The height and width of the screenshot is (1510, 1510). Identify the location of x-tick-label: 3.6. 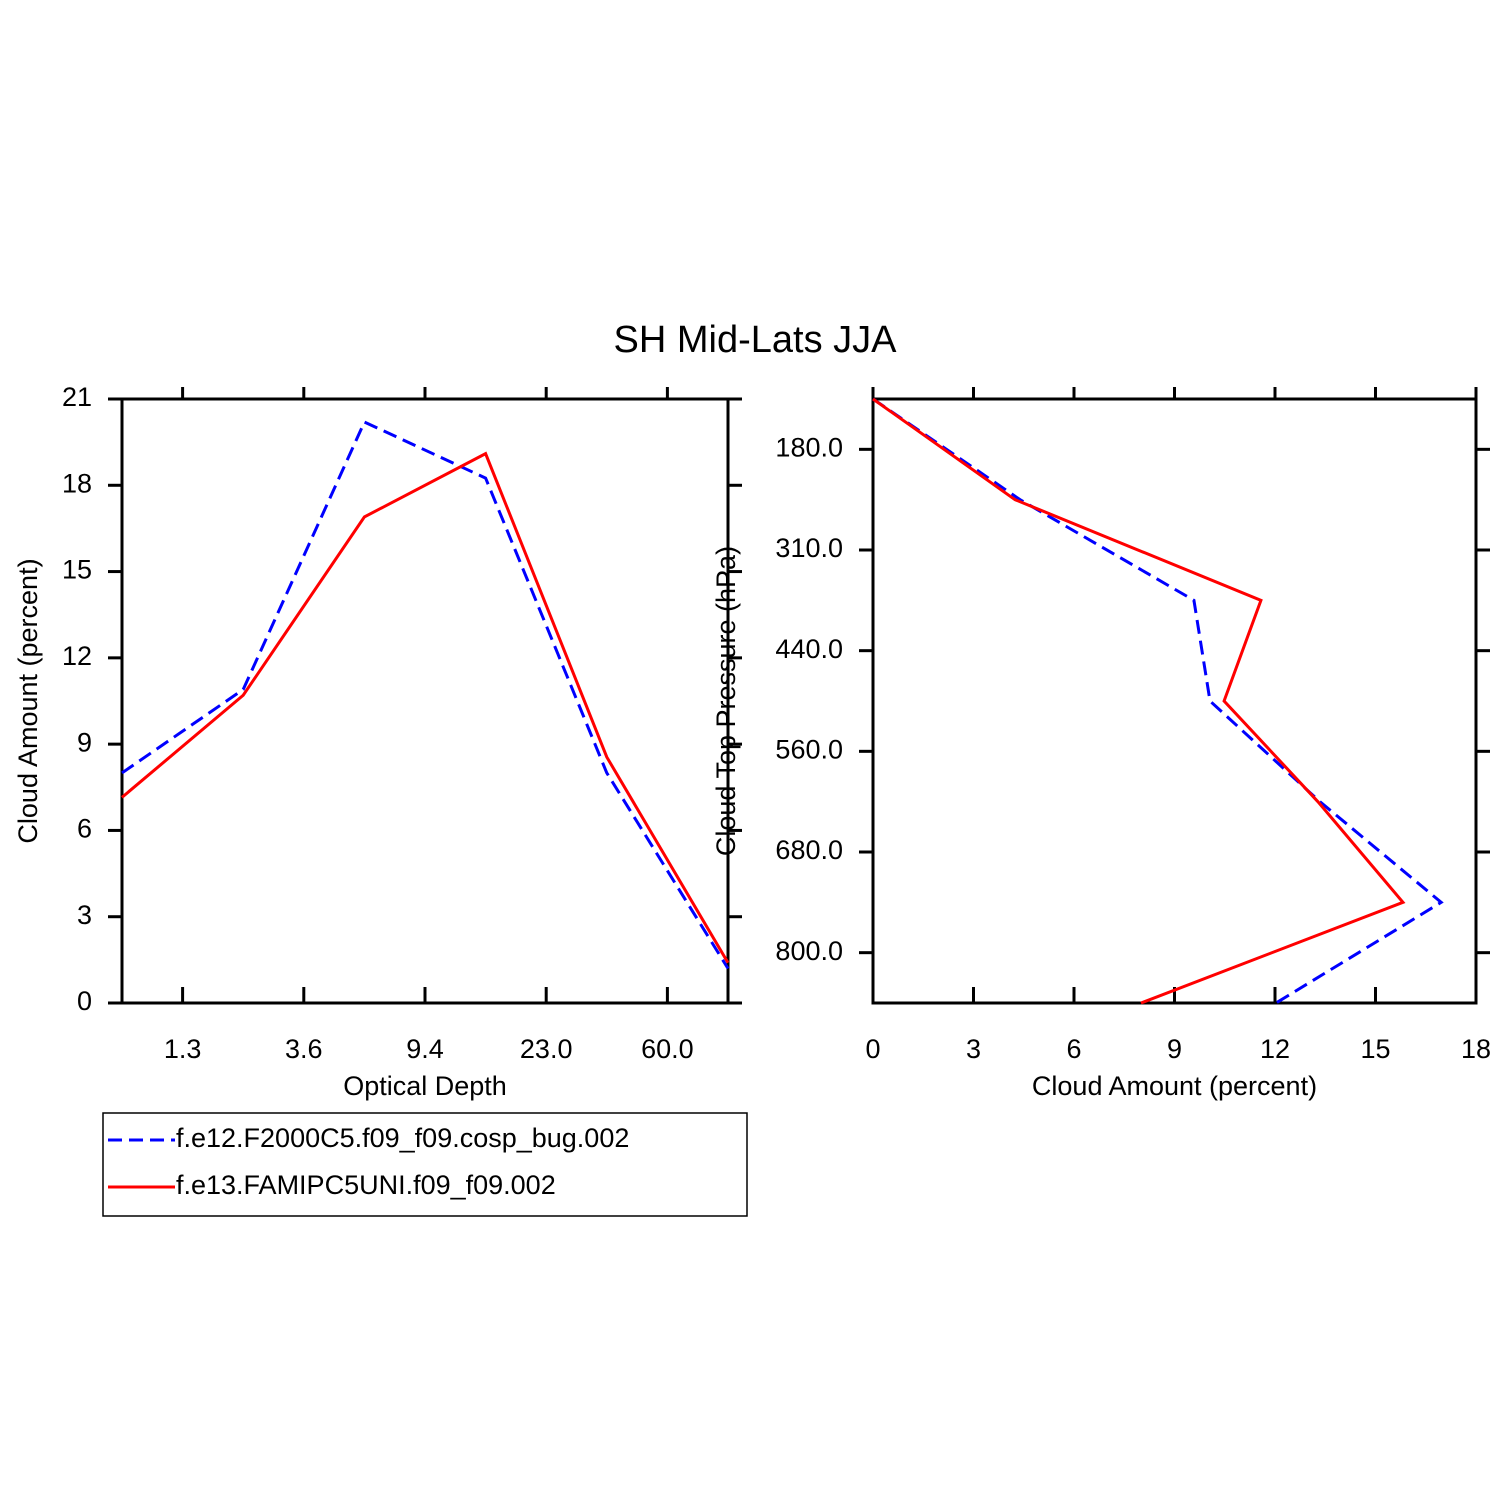
(304, 1049).